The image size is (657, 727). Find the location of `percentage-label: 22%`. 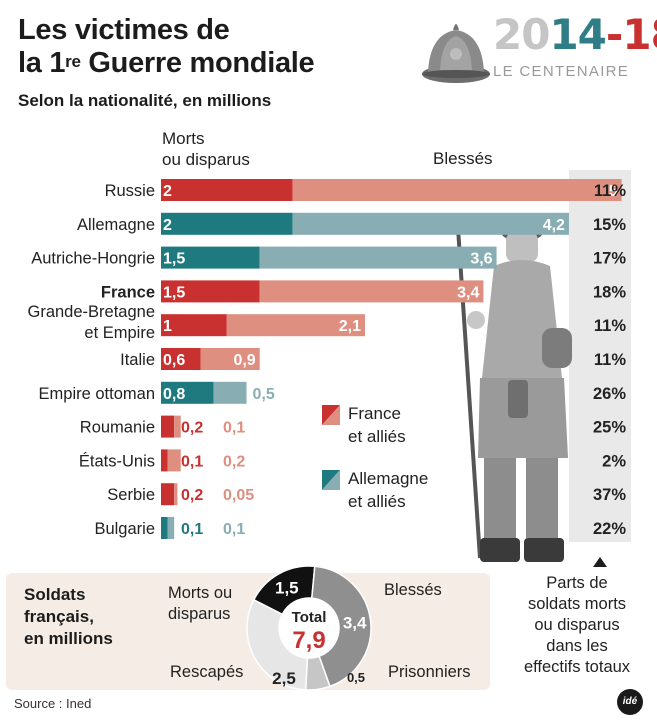

percentage-label: 22% is located at coordinates (609, 529).